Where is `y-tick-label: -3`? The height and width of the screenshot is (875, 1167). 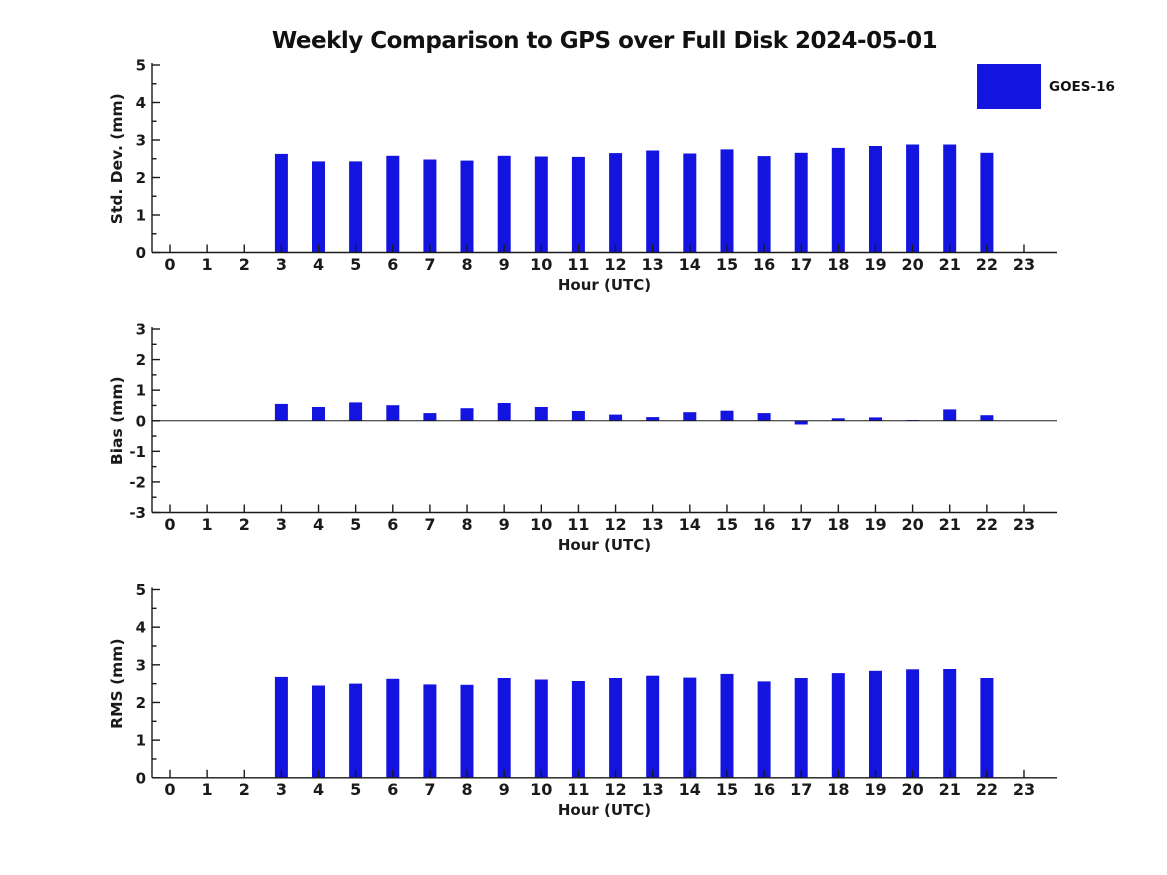 y-tick-label: -3 is located at coordinates (137, 513).